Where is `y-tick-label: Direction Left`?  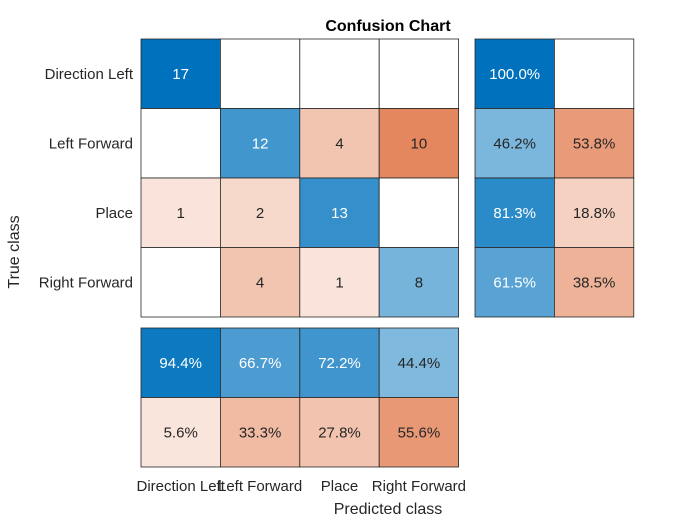 y-tick-label: Direction Left is located at coordinates (89, 74).